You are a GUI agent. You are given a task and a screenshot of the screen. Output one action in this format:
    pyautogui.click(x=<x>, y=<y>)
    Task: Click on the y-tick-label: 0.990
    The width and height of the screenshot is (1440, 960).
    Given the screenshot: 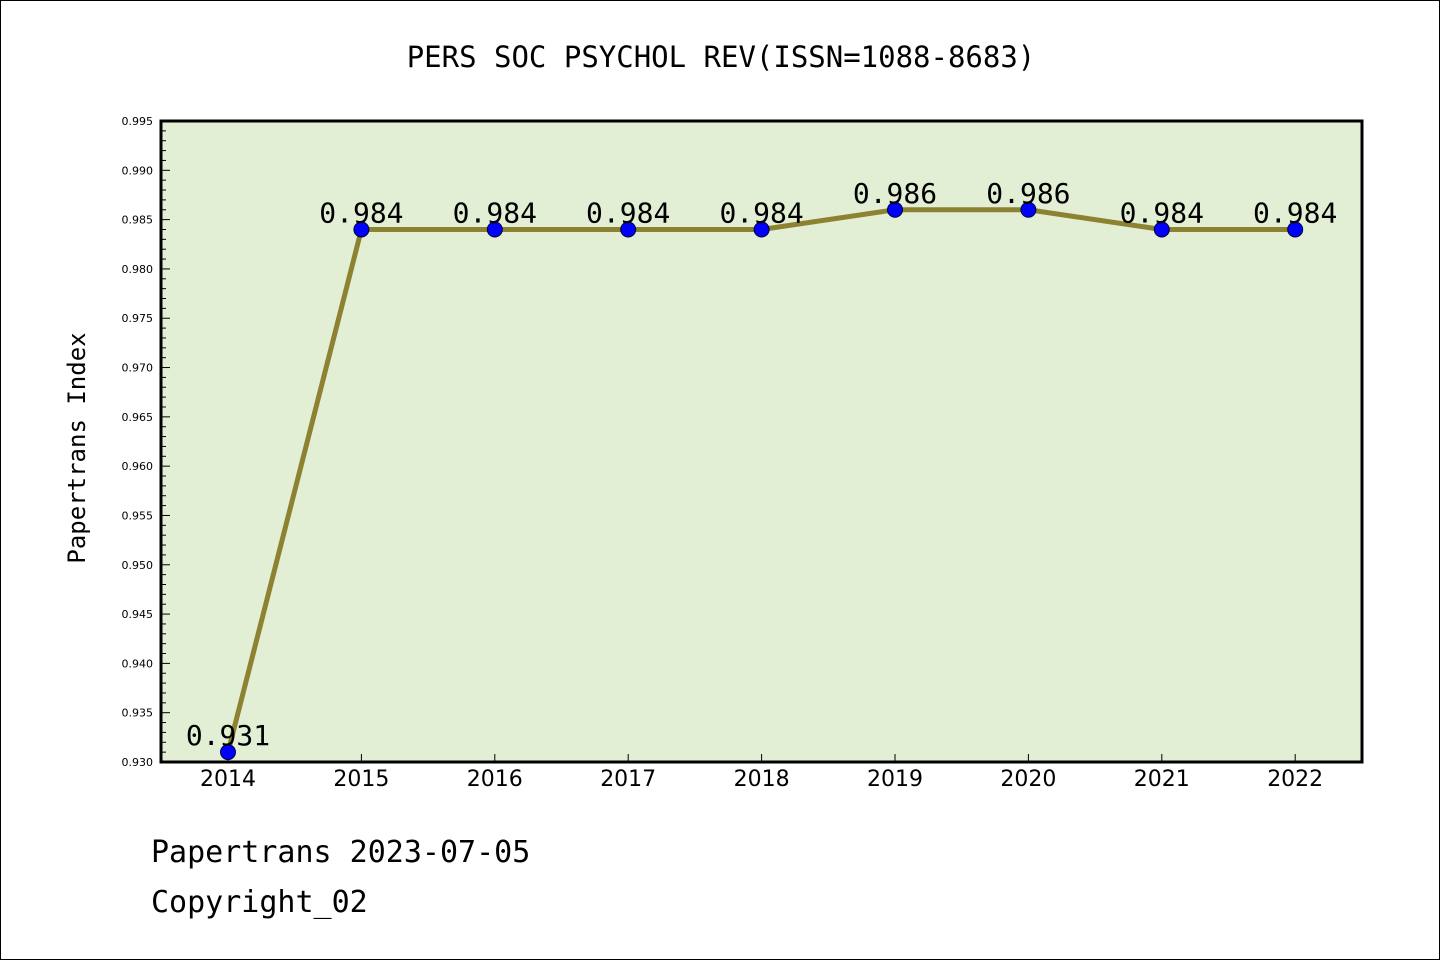 What is the action you would take?
    pyautogui.click(x=138, y=170)
    